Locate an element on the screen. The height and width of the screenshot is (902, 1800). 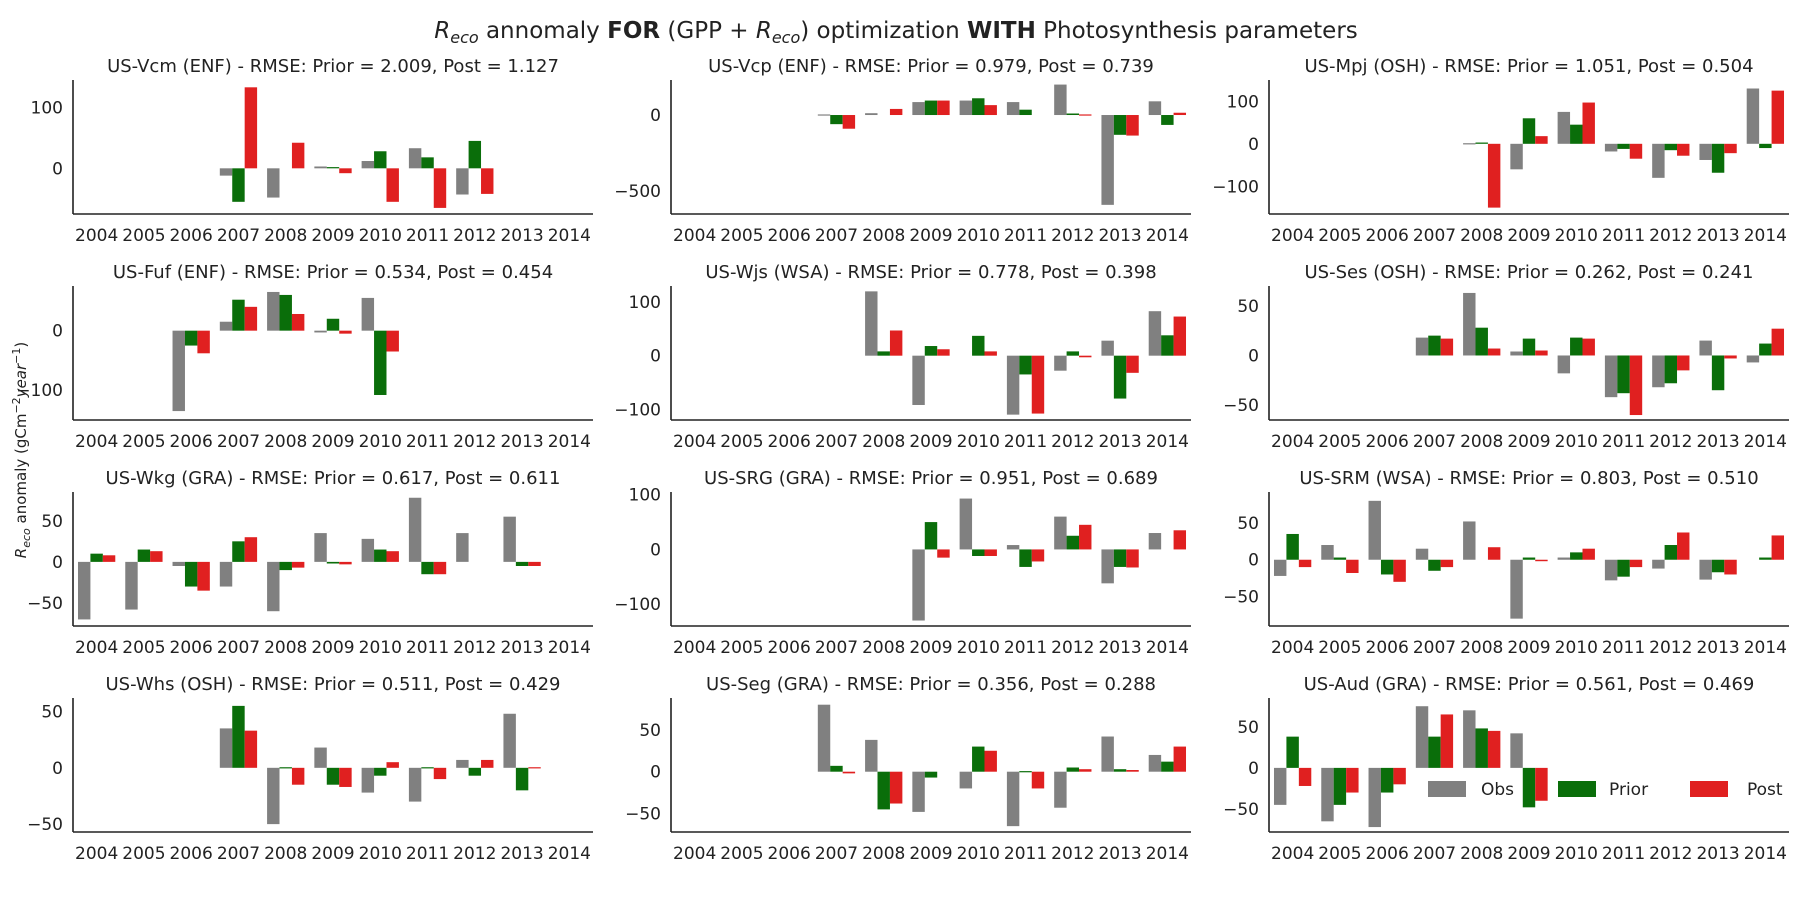
bar-obs-2006 is located at coordinates (178, 563).